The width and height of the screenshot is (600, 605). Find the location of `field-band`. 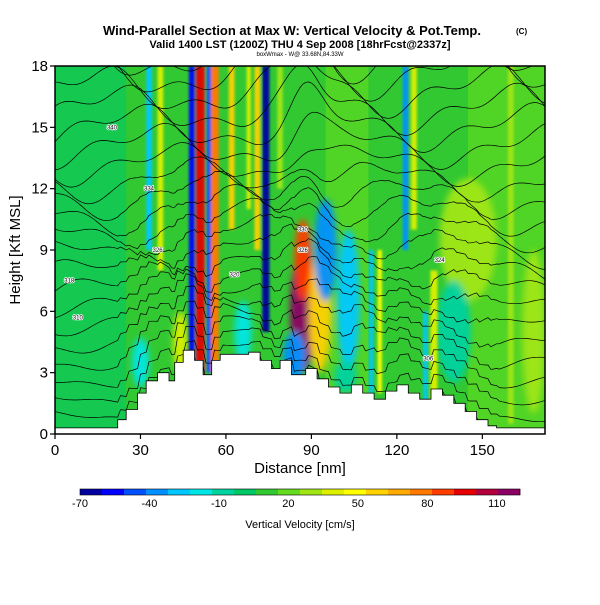

field-band is located at coordinates (91, 250).